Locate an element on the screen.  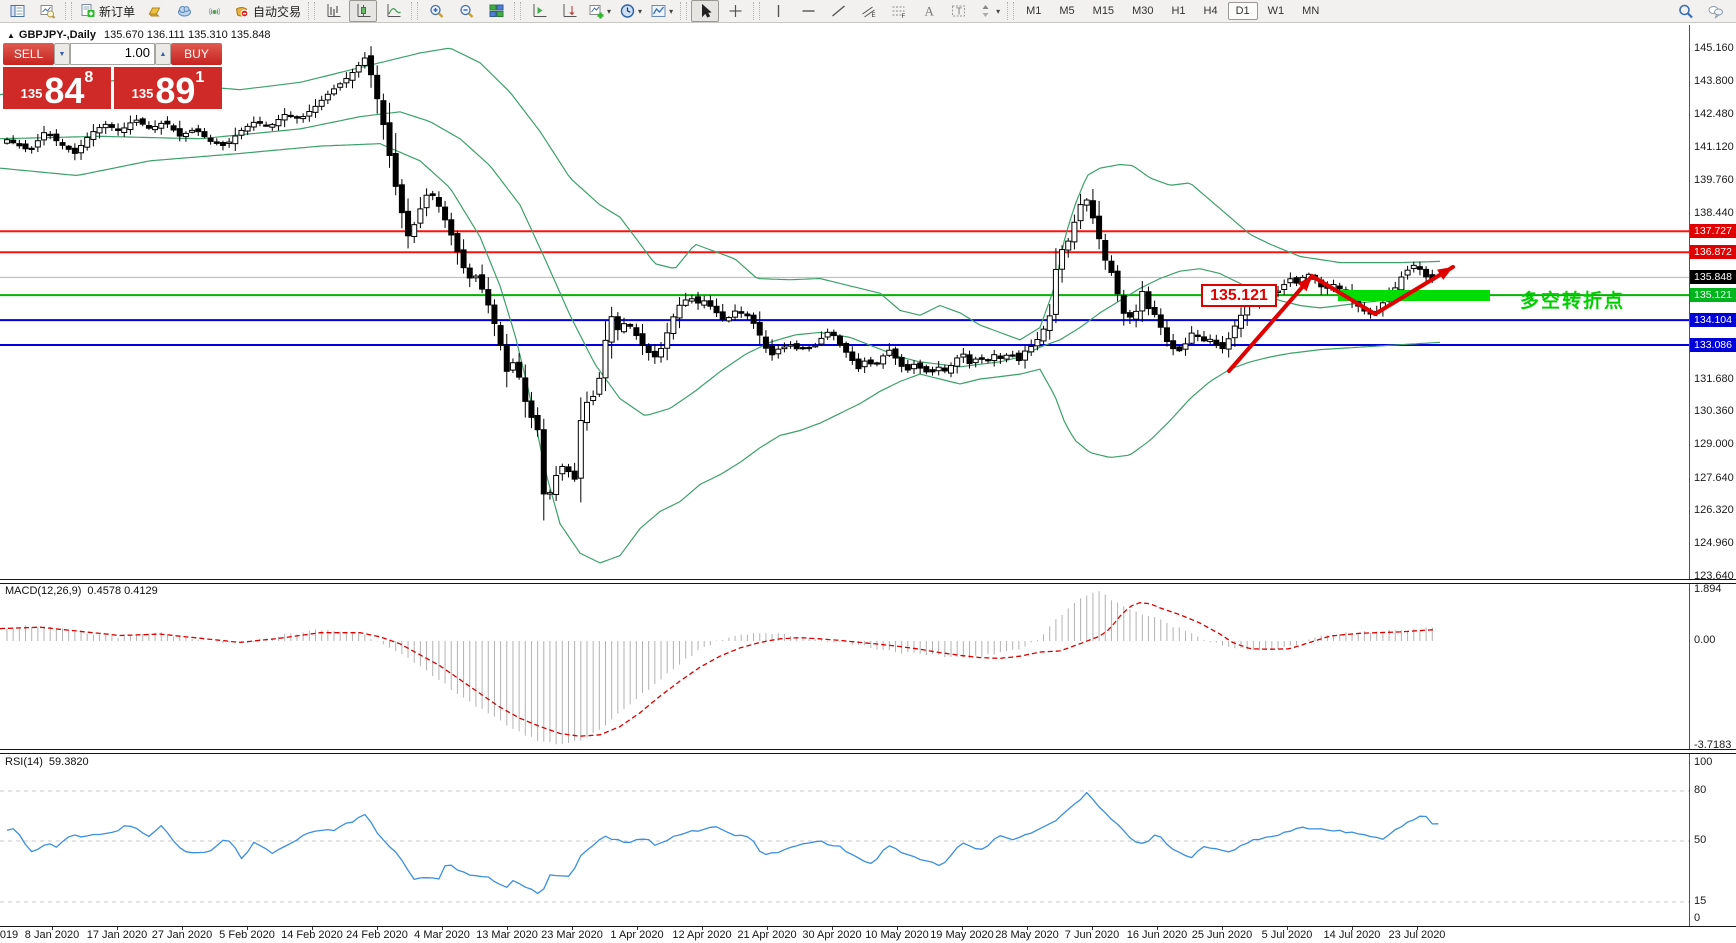
macd-tick-label: -3.7183 is located at coordinates (1713, 745).